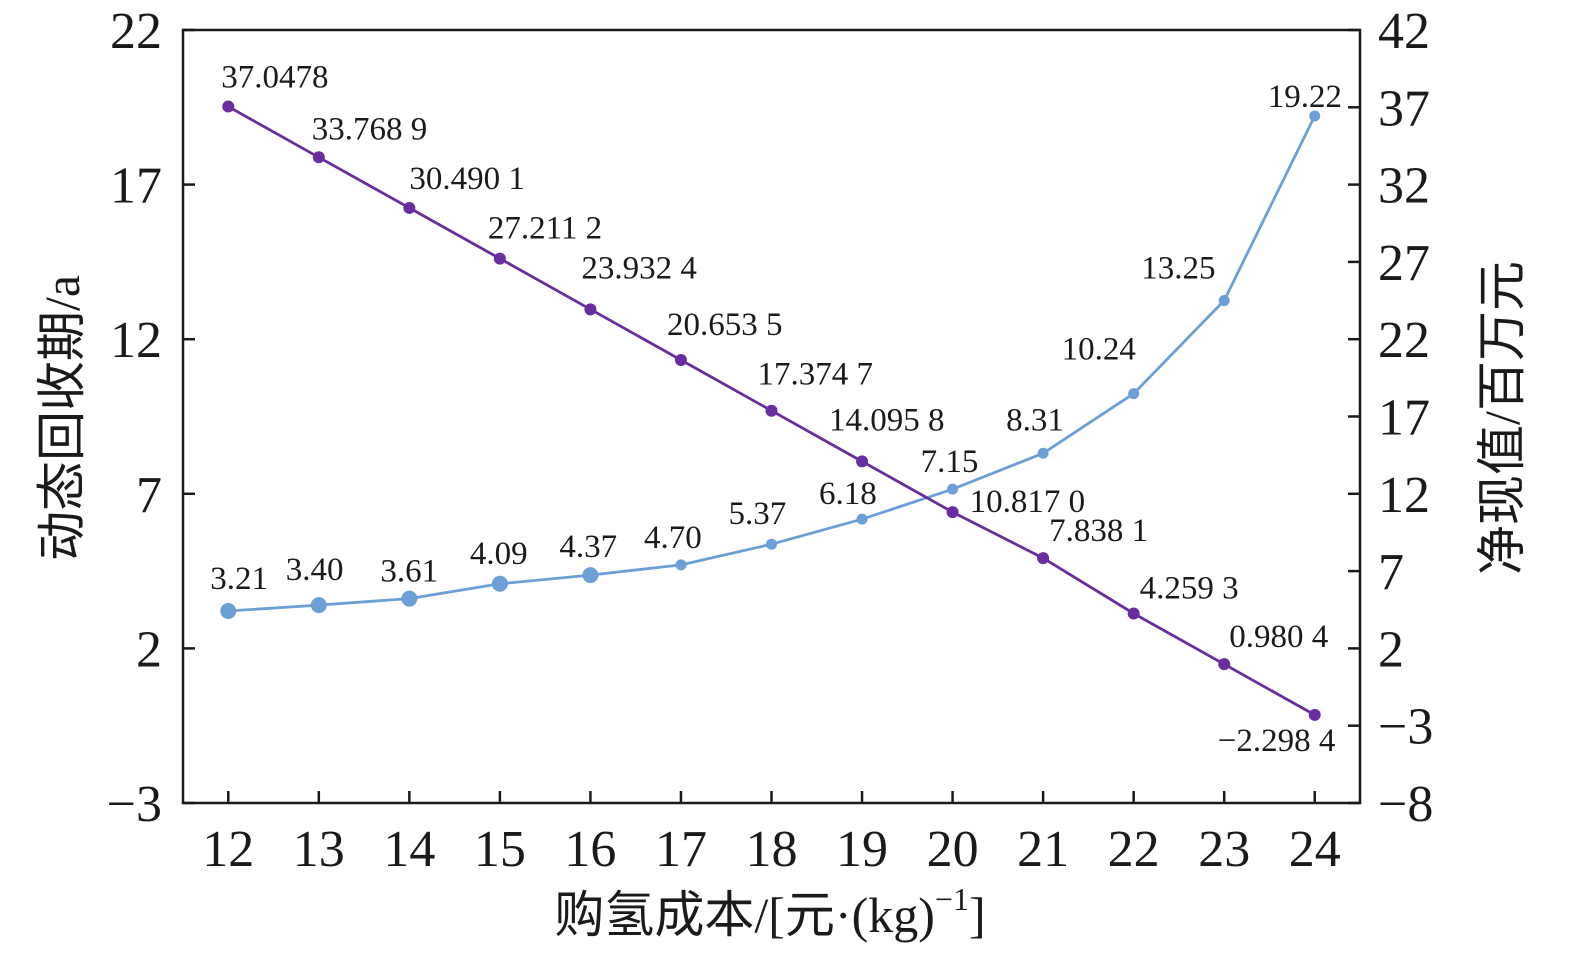  I want to click on x-axis-title-text: 购氢成本/[元·(kg), so click(744, 915).